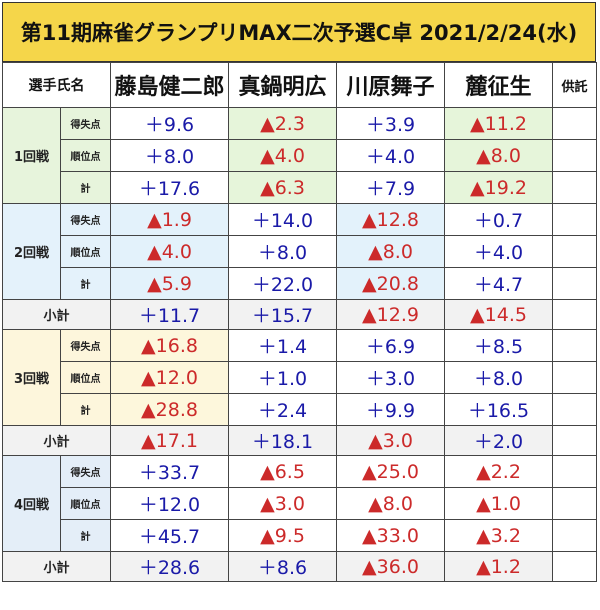  I want to click on cell: 19.2, so click(498, 187).